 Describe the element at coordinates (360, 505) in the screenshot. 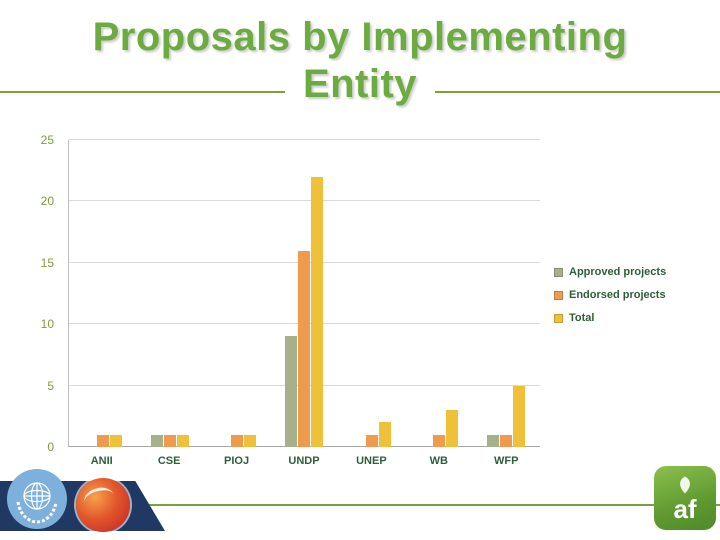

I see `footer-rule` at that location.